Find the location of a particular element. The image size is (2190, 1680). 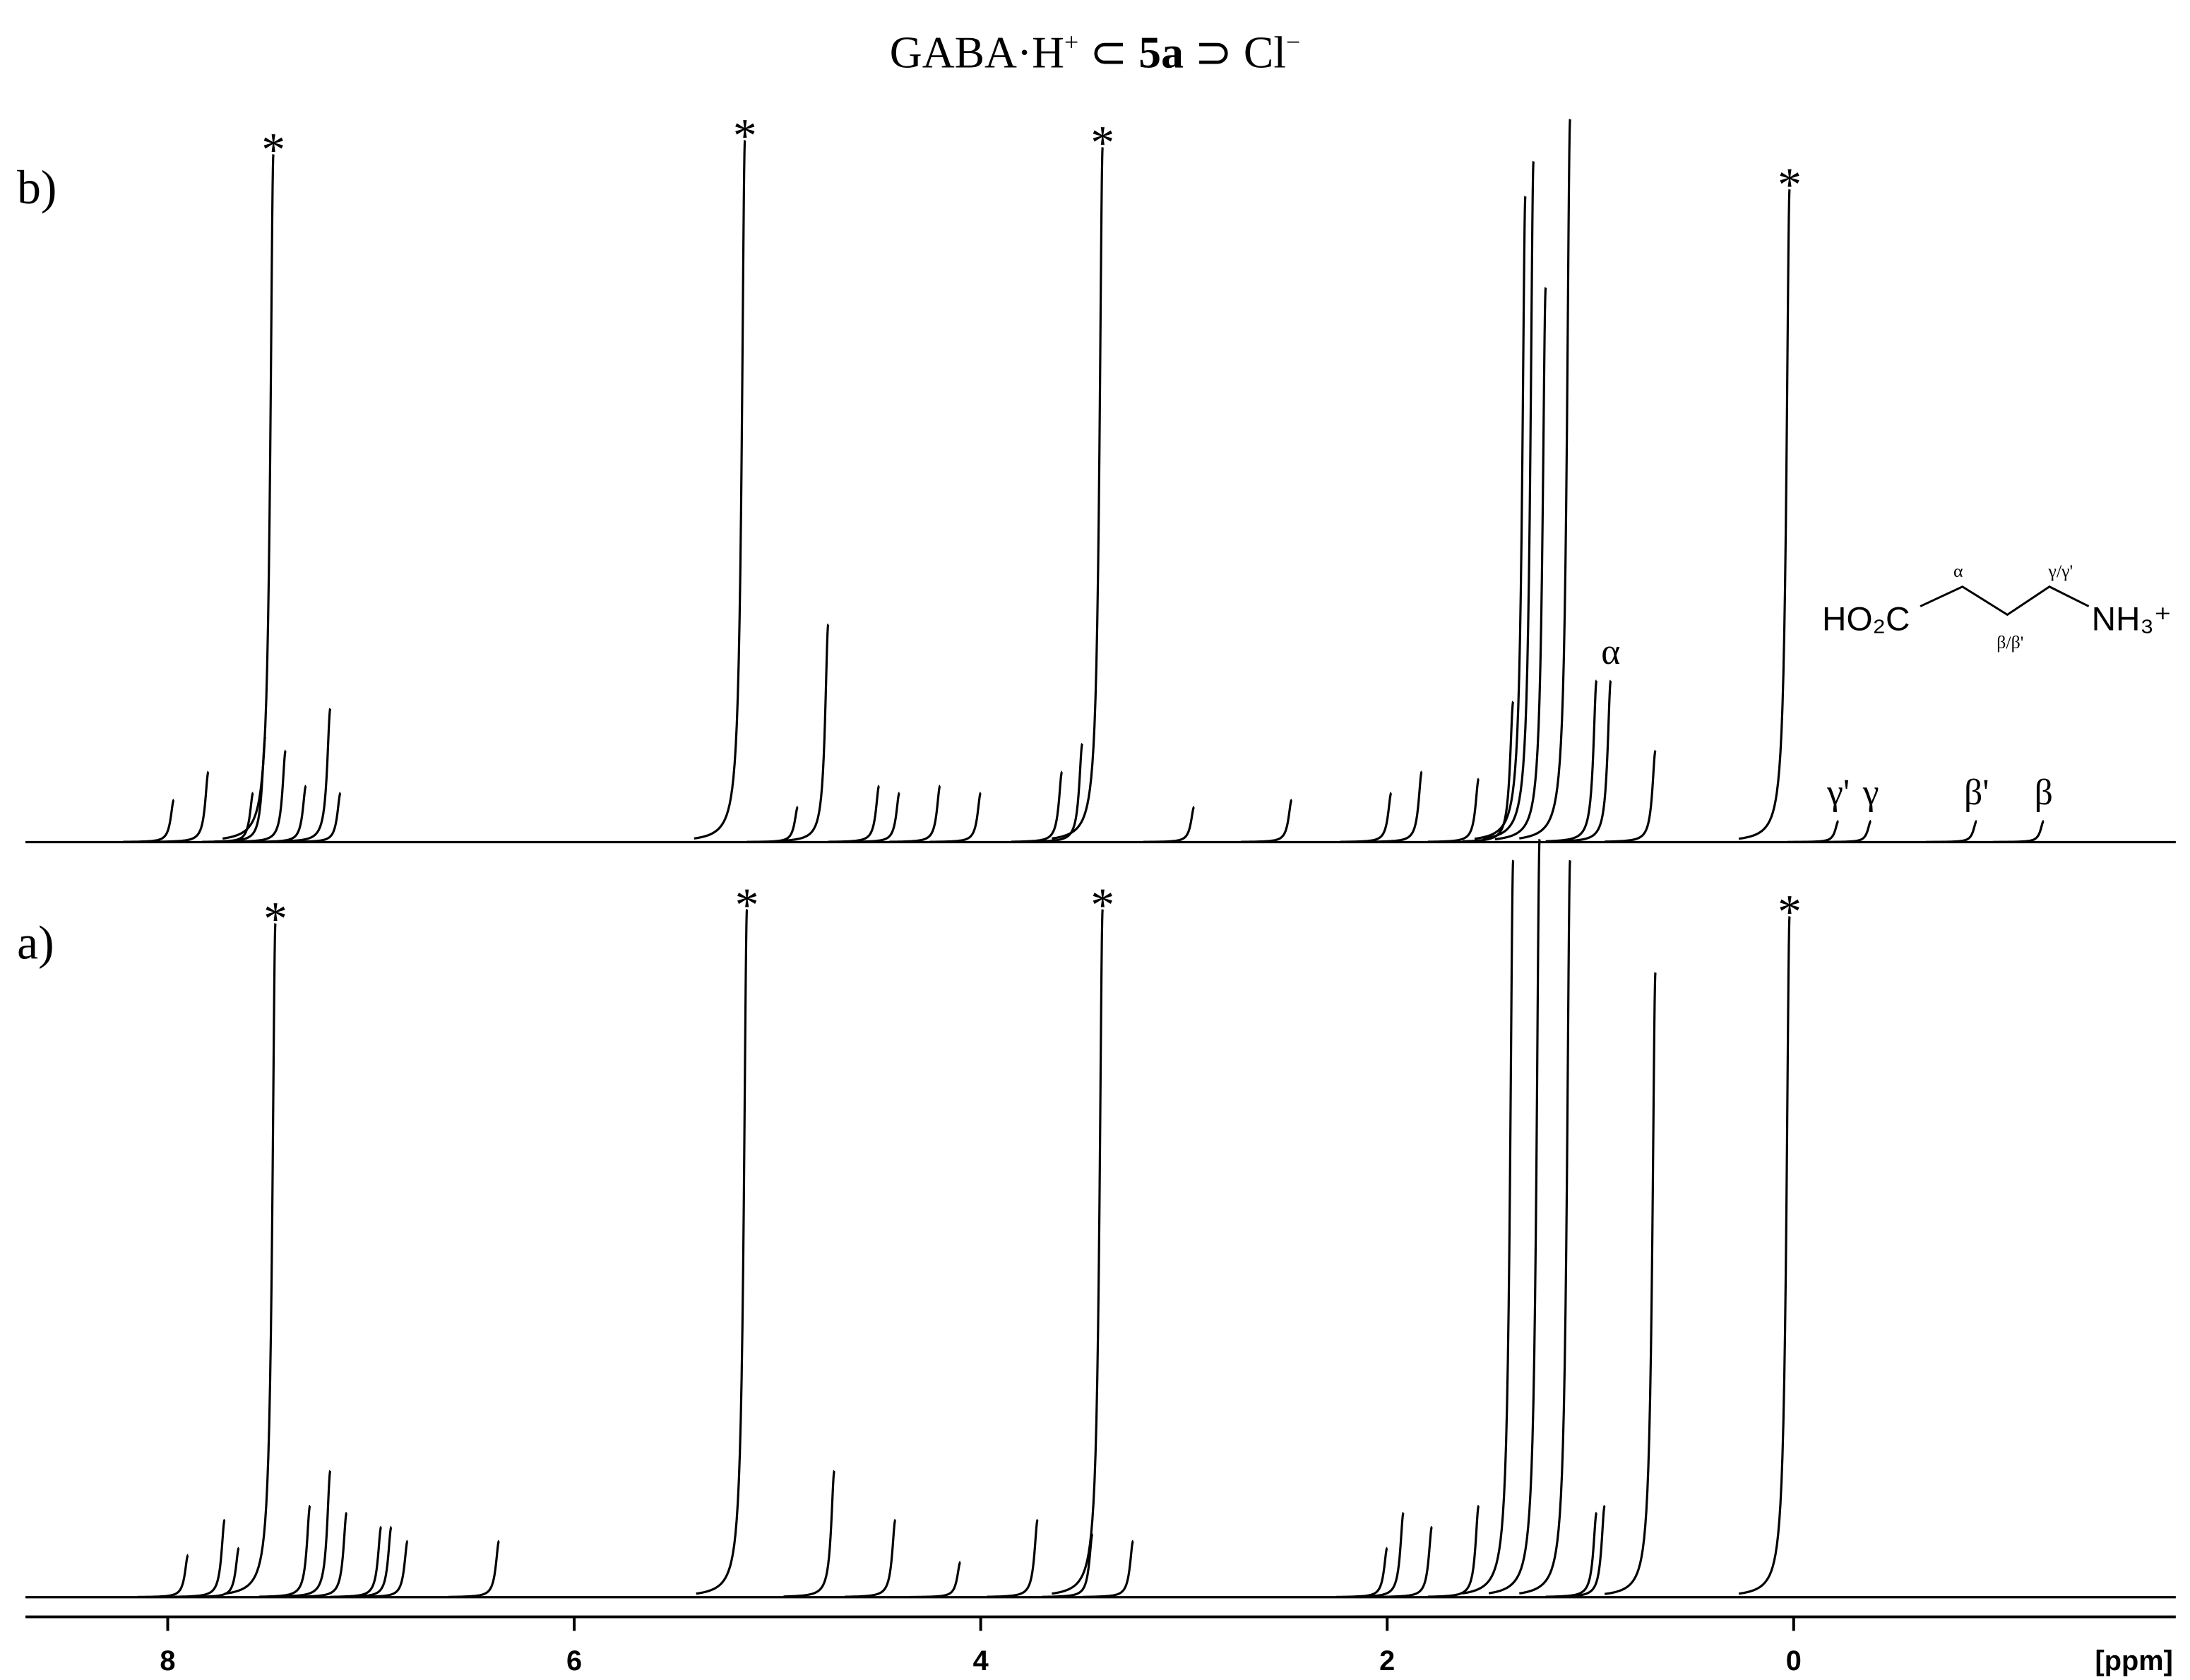

title-part: + is located at coordinates (1071, 42).